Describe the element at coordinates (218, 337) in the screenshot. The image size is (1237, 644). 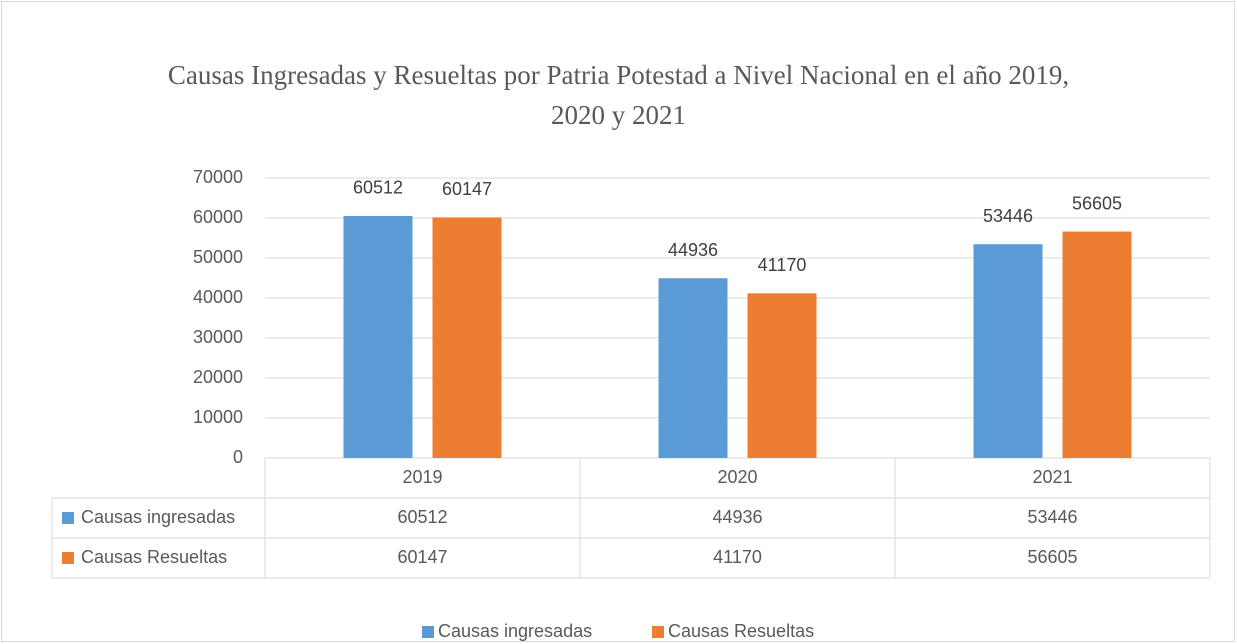
I see `y-tick-label: 30000` at that location.